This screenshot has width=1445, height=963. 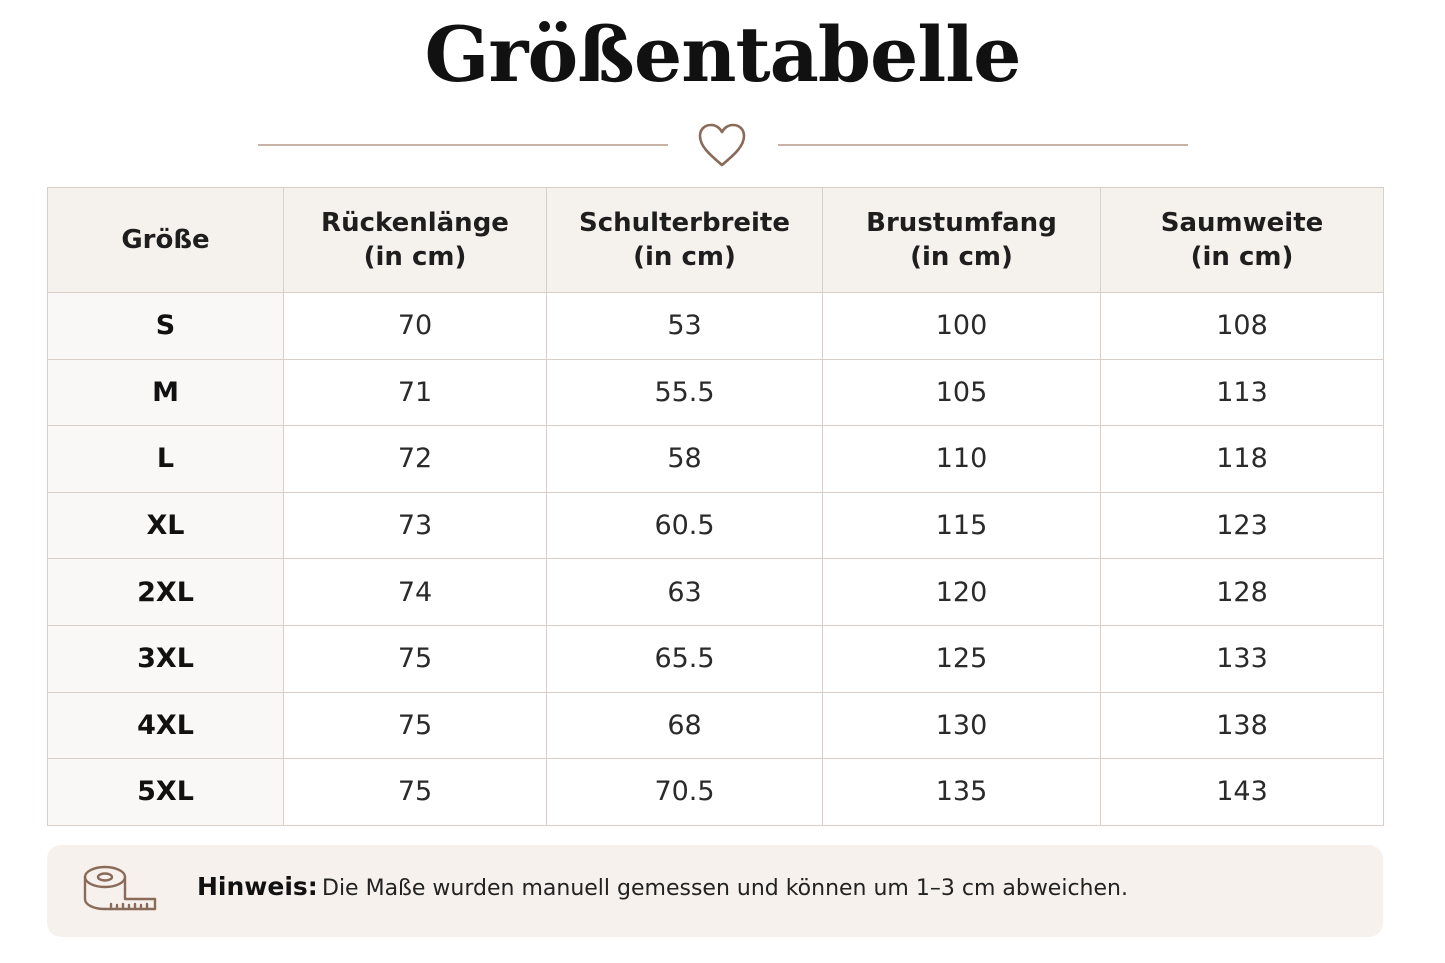 I want to click on shoulder-width-cell: 55.5, so click(x=684, y=392).